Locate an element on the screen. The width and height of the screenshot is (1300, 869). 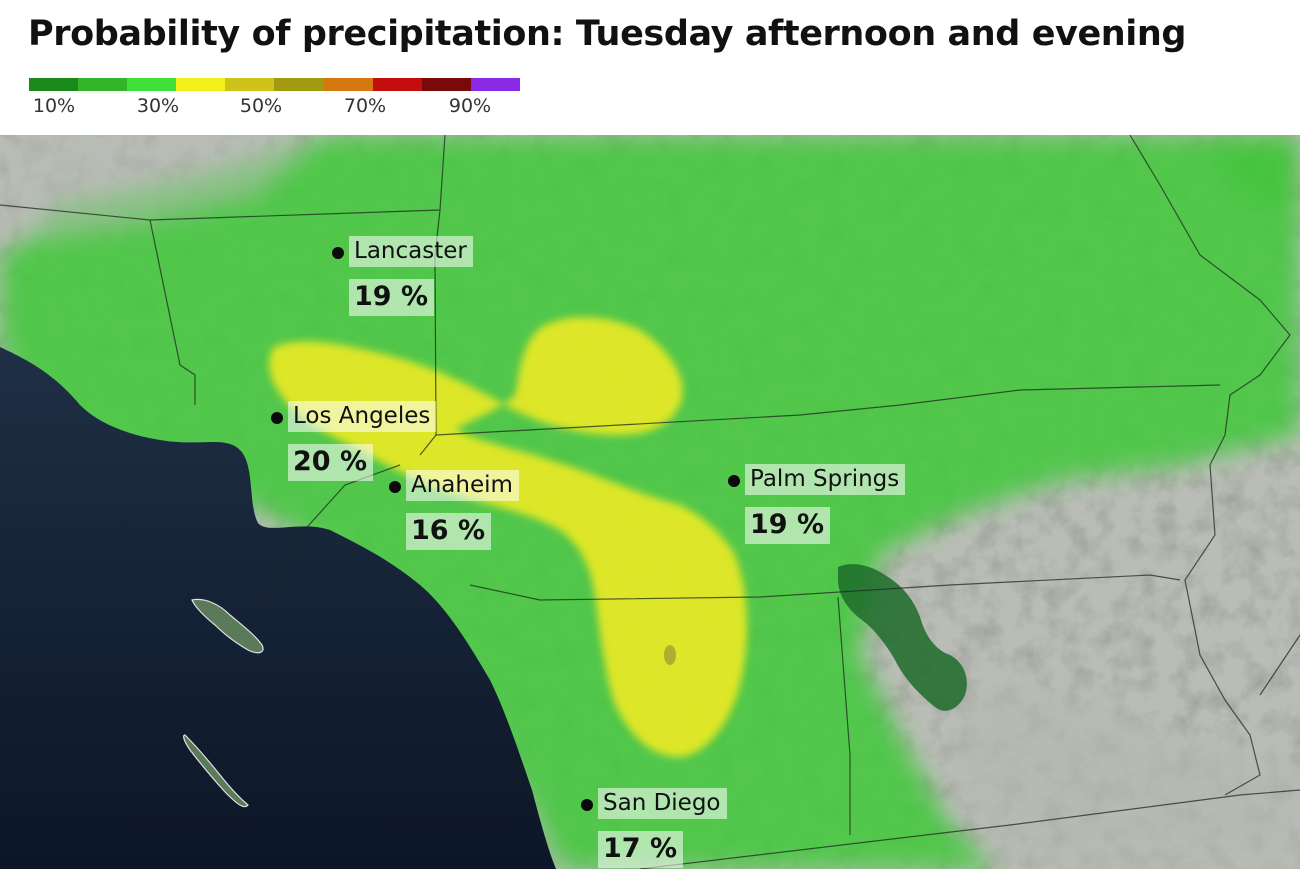
catalina-island is located at coordinates (227, 626).